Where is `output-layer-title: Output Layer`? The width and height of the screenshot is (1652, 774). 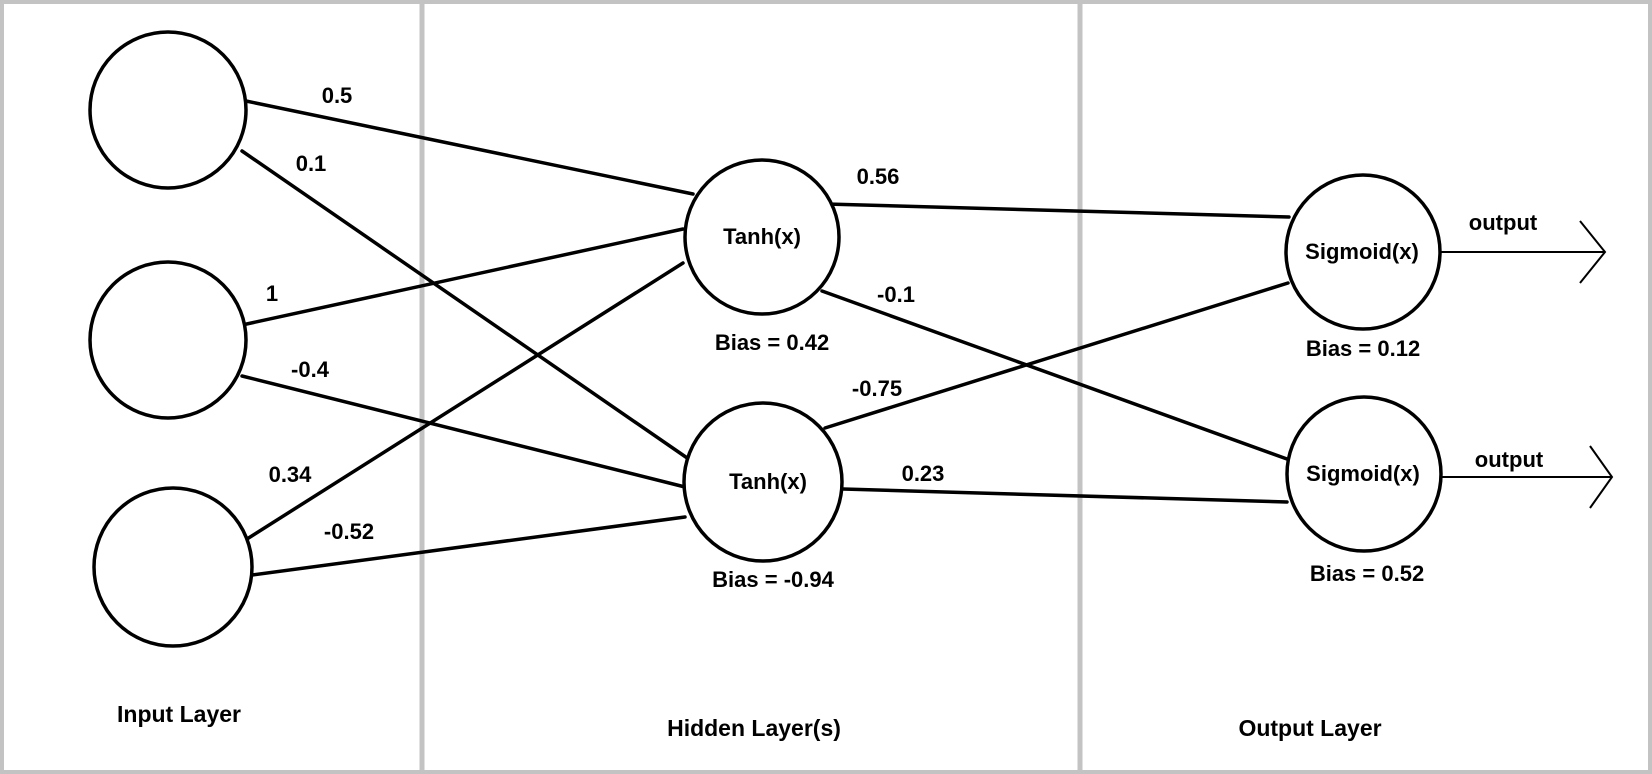
output-layer-title: Output Layer is located at coordinates (1309, 728).